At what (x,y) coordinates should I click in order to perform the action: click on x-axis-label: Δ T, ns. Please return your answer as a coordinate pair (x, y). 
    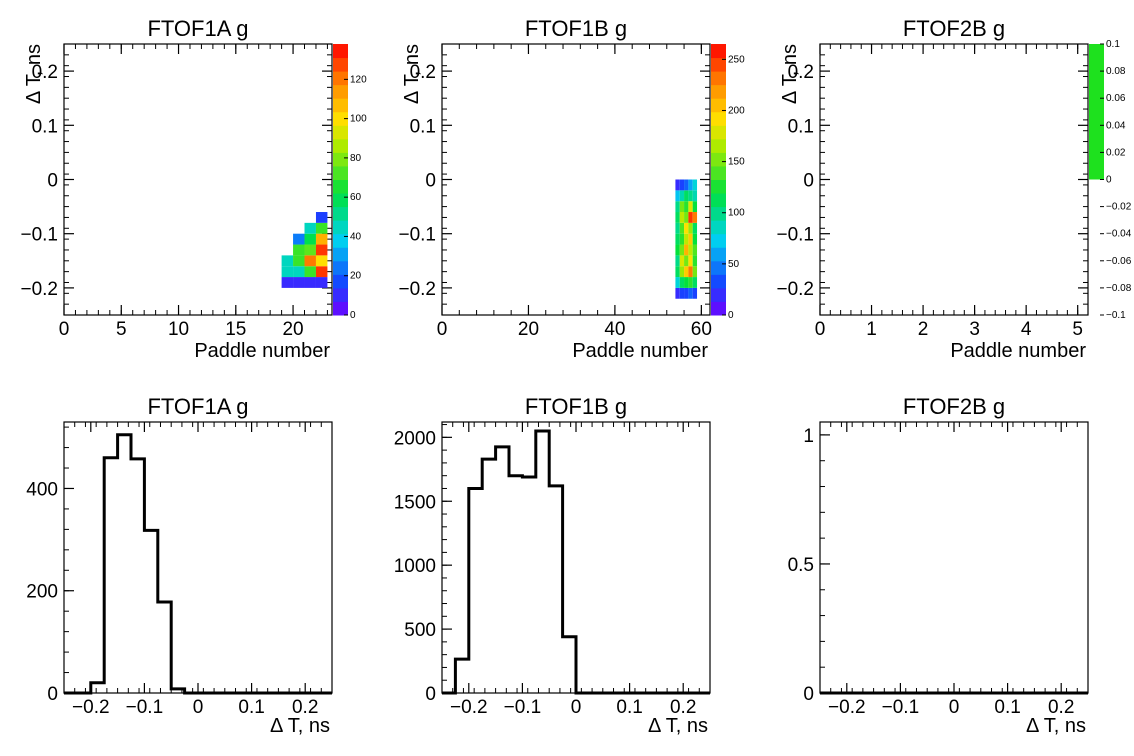
    Looking at the image, I should click on (1056, 726).